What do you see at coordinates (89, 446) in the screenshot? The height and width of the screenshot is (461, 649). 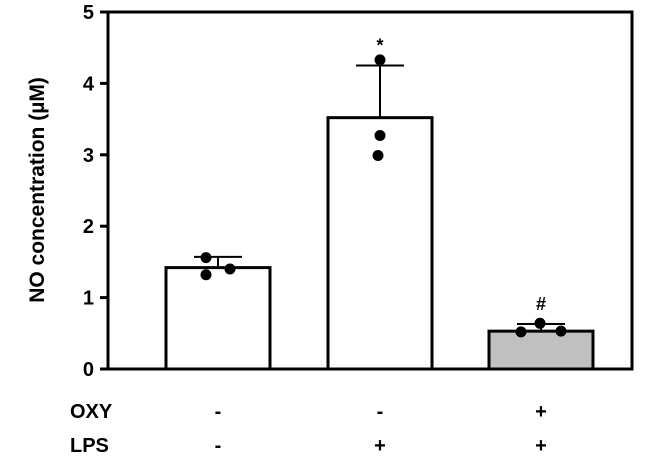 I see `condition-label: LPS` at bounding box center [89, 446].